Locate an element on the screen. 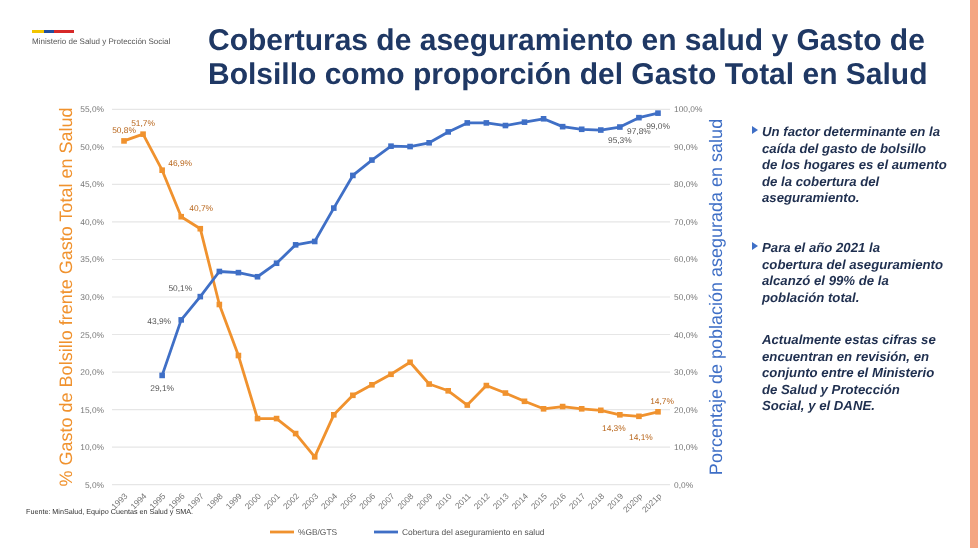 Image resolution: width=978 pixels, height=548 pixels. y2-axis-title: Porcentaje de población asegurada en salud is located at coordinates (716, 297).